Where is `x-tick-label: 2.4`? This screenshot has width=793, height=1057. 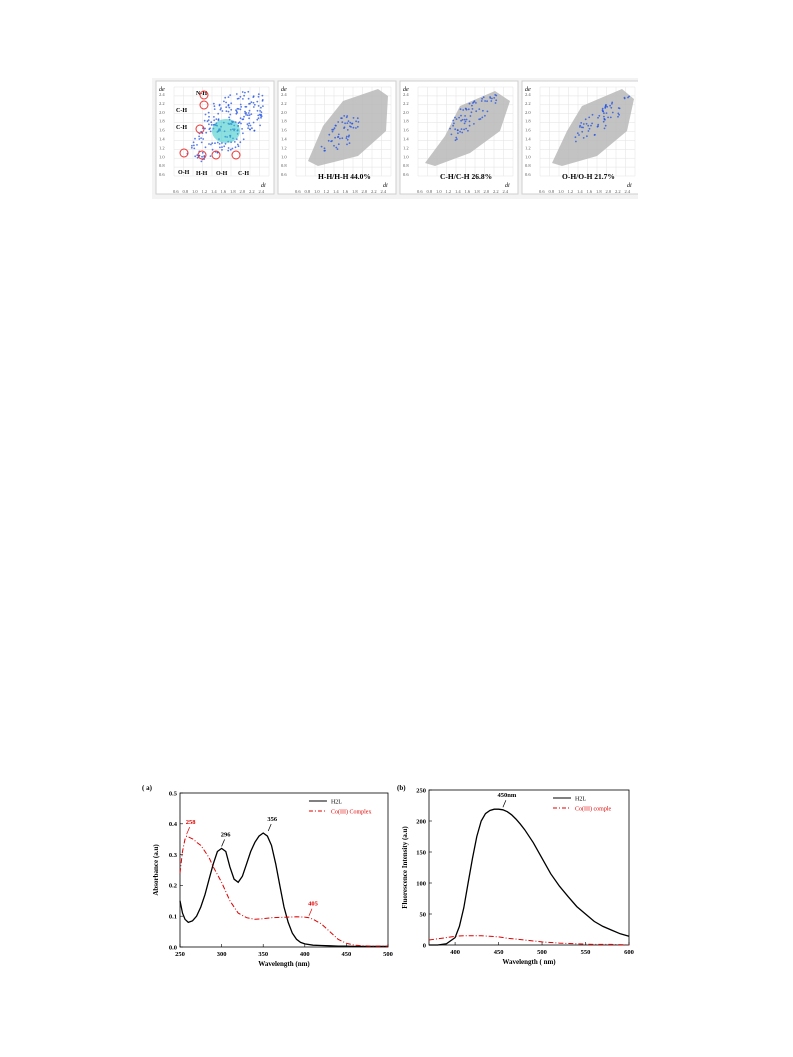 x-tick-label: 2.4 is located at coordinates (506, 191).